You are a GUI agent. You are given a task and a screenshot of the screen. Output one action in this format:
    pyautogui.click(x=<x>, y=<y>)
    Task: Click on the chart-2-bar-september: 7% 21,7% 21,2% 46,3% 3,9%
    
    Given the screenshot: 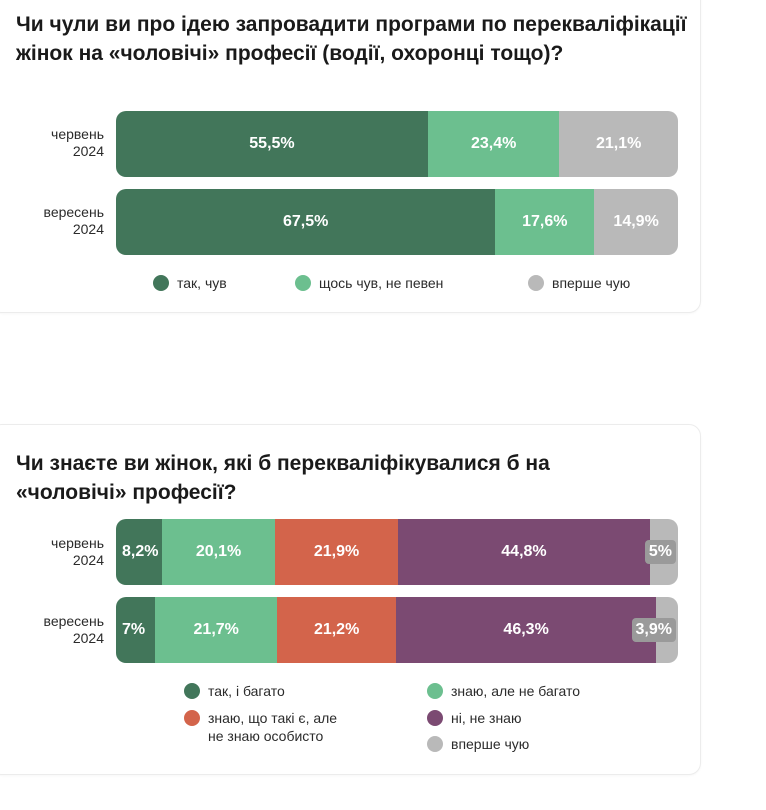 What is the action you would take?
    pyautogui.click(x=397, y=630)
    